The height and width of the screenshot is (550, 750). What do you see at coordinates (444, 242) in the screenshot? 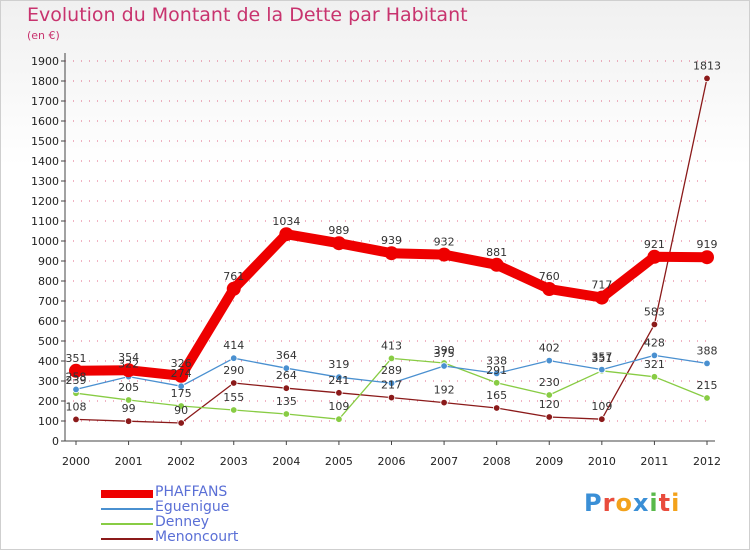
I see `data-label-phaffans: 932` at bounding box center [444, 242].